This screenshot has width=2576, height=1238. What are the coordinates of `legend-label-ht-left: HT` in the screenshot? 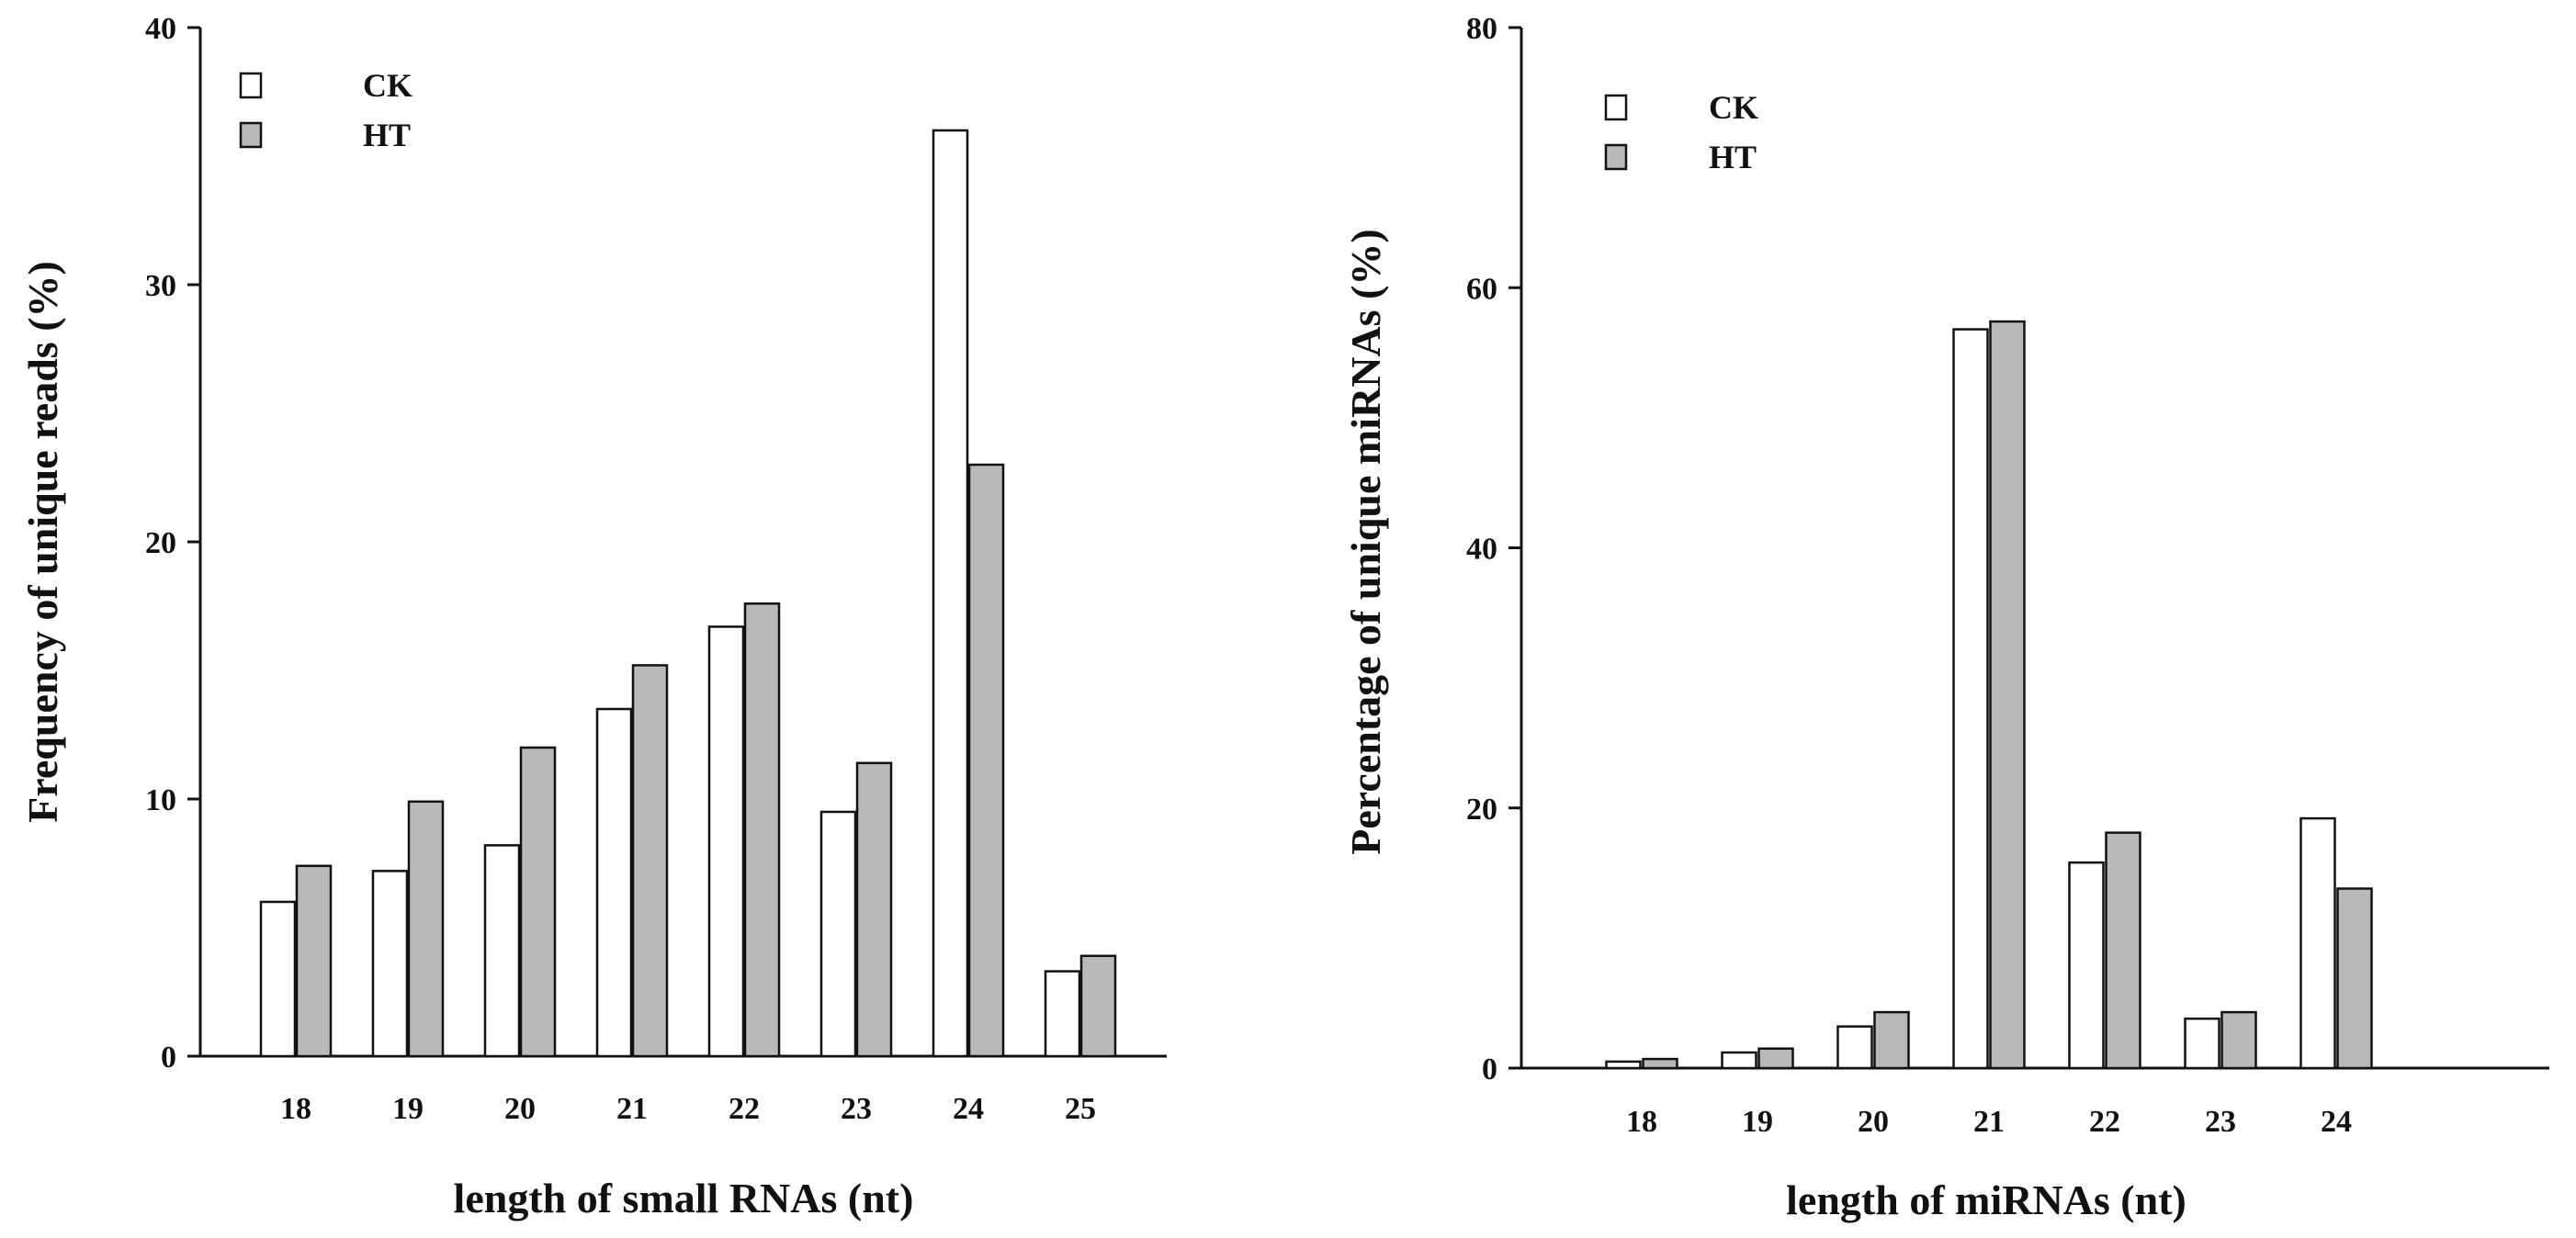 It's located at (387, 135).